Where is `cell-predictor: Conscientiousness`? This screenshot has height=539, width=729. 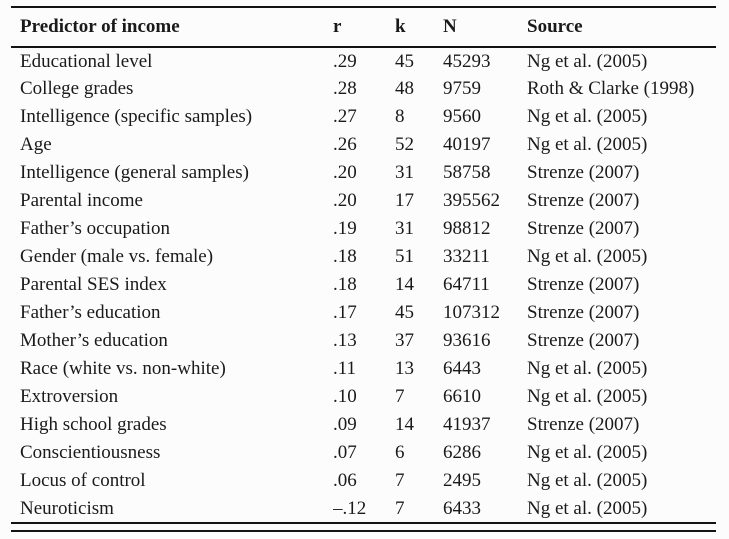
cell-predictor: Conscientiousness is located at coordinates (90, 452).